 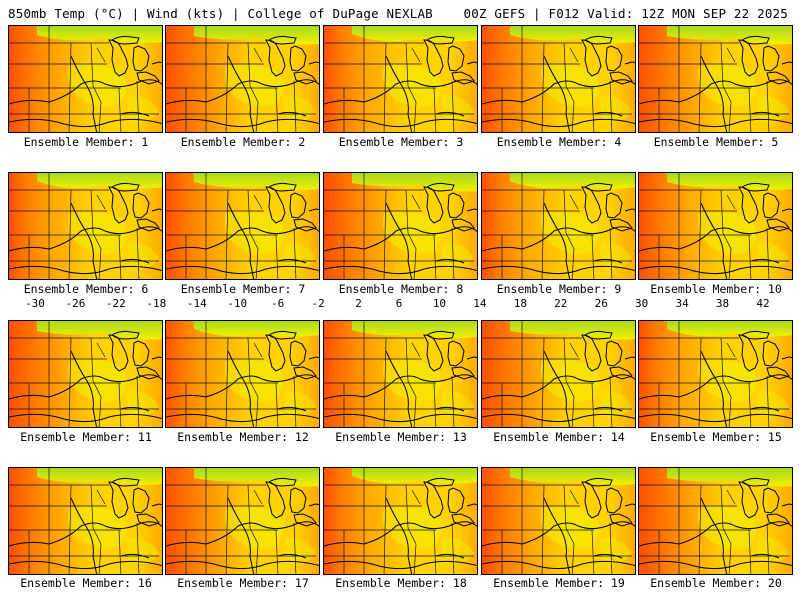 What do you see at coordinates (86, 142) in the screenshot?
I see `ensemble-member-label: Ensemble Member: 1` at bounding box center [86, 142].